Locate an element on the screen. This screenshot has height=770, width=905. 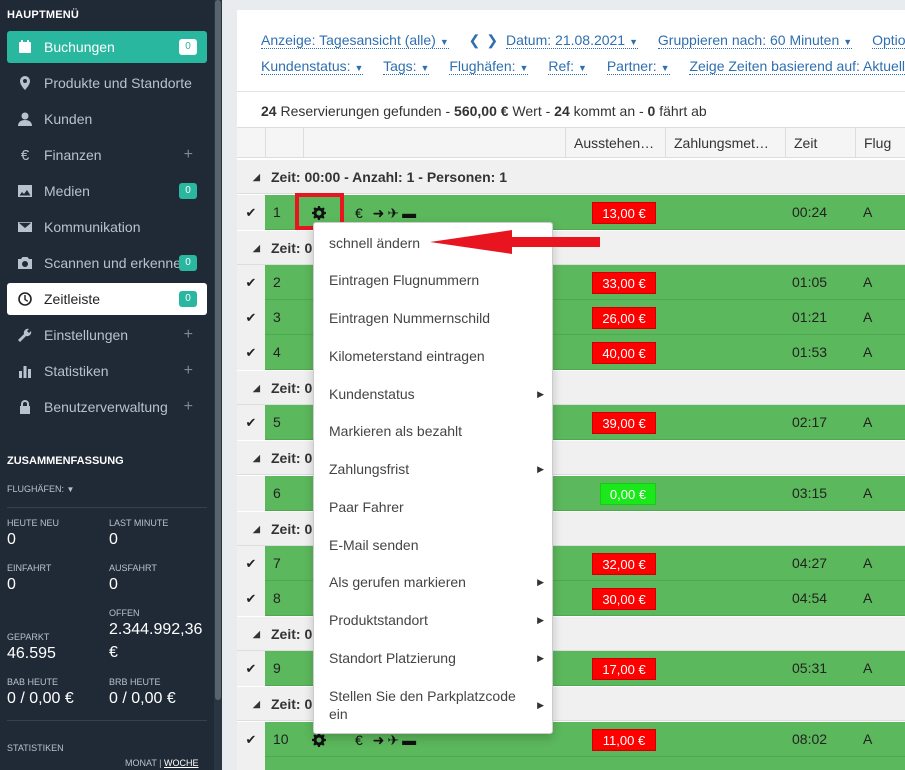
partner-filter: Partner: ▼ is located at coordinates (638, 66).